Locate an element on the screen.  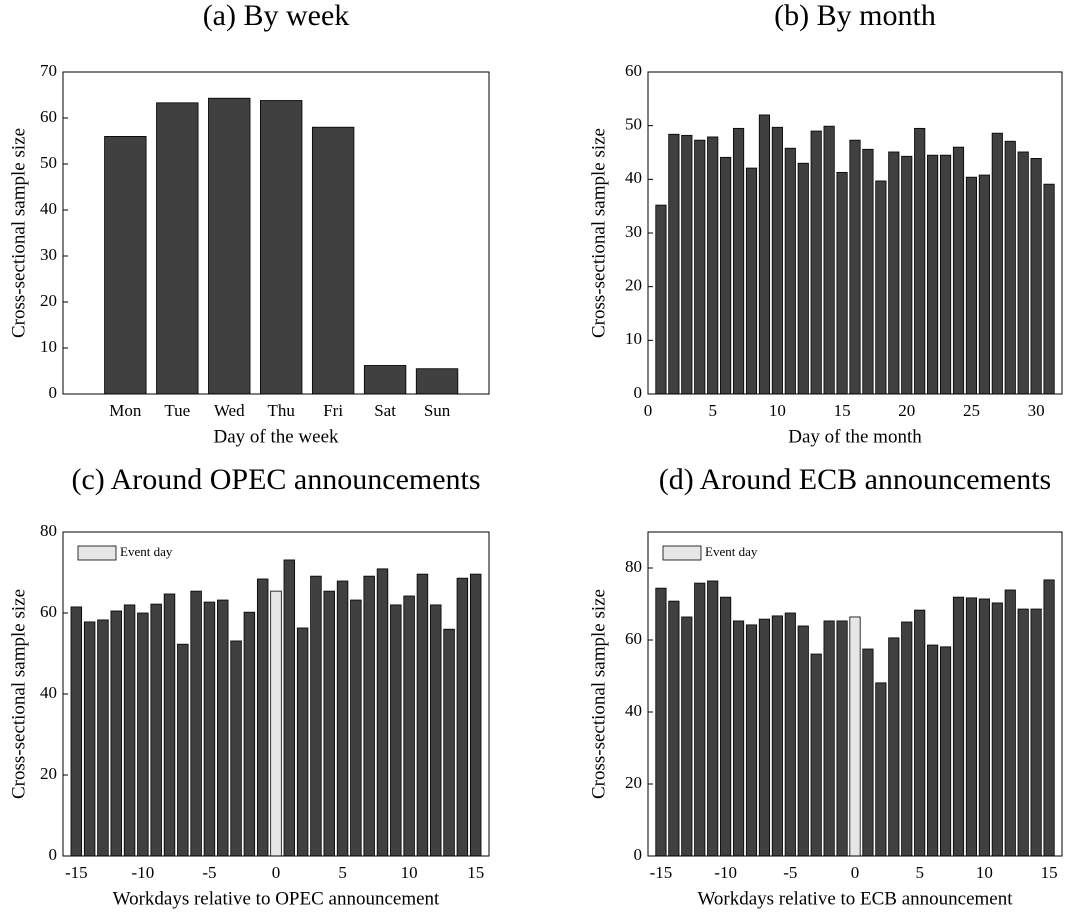
x-tick-label: -15 is located at coordinates (661, 872).